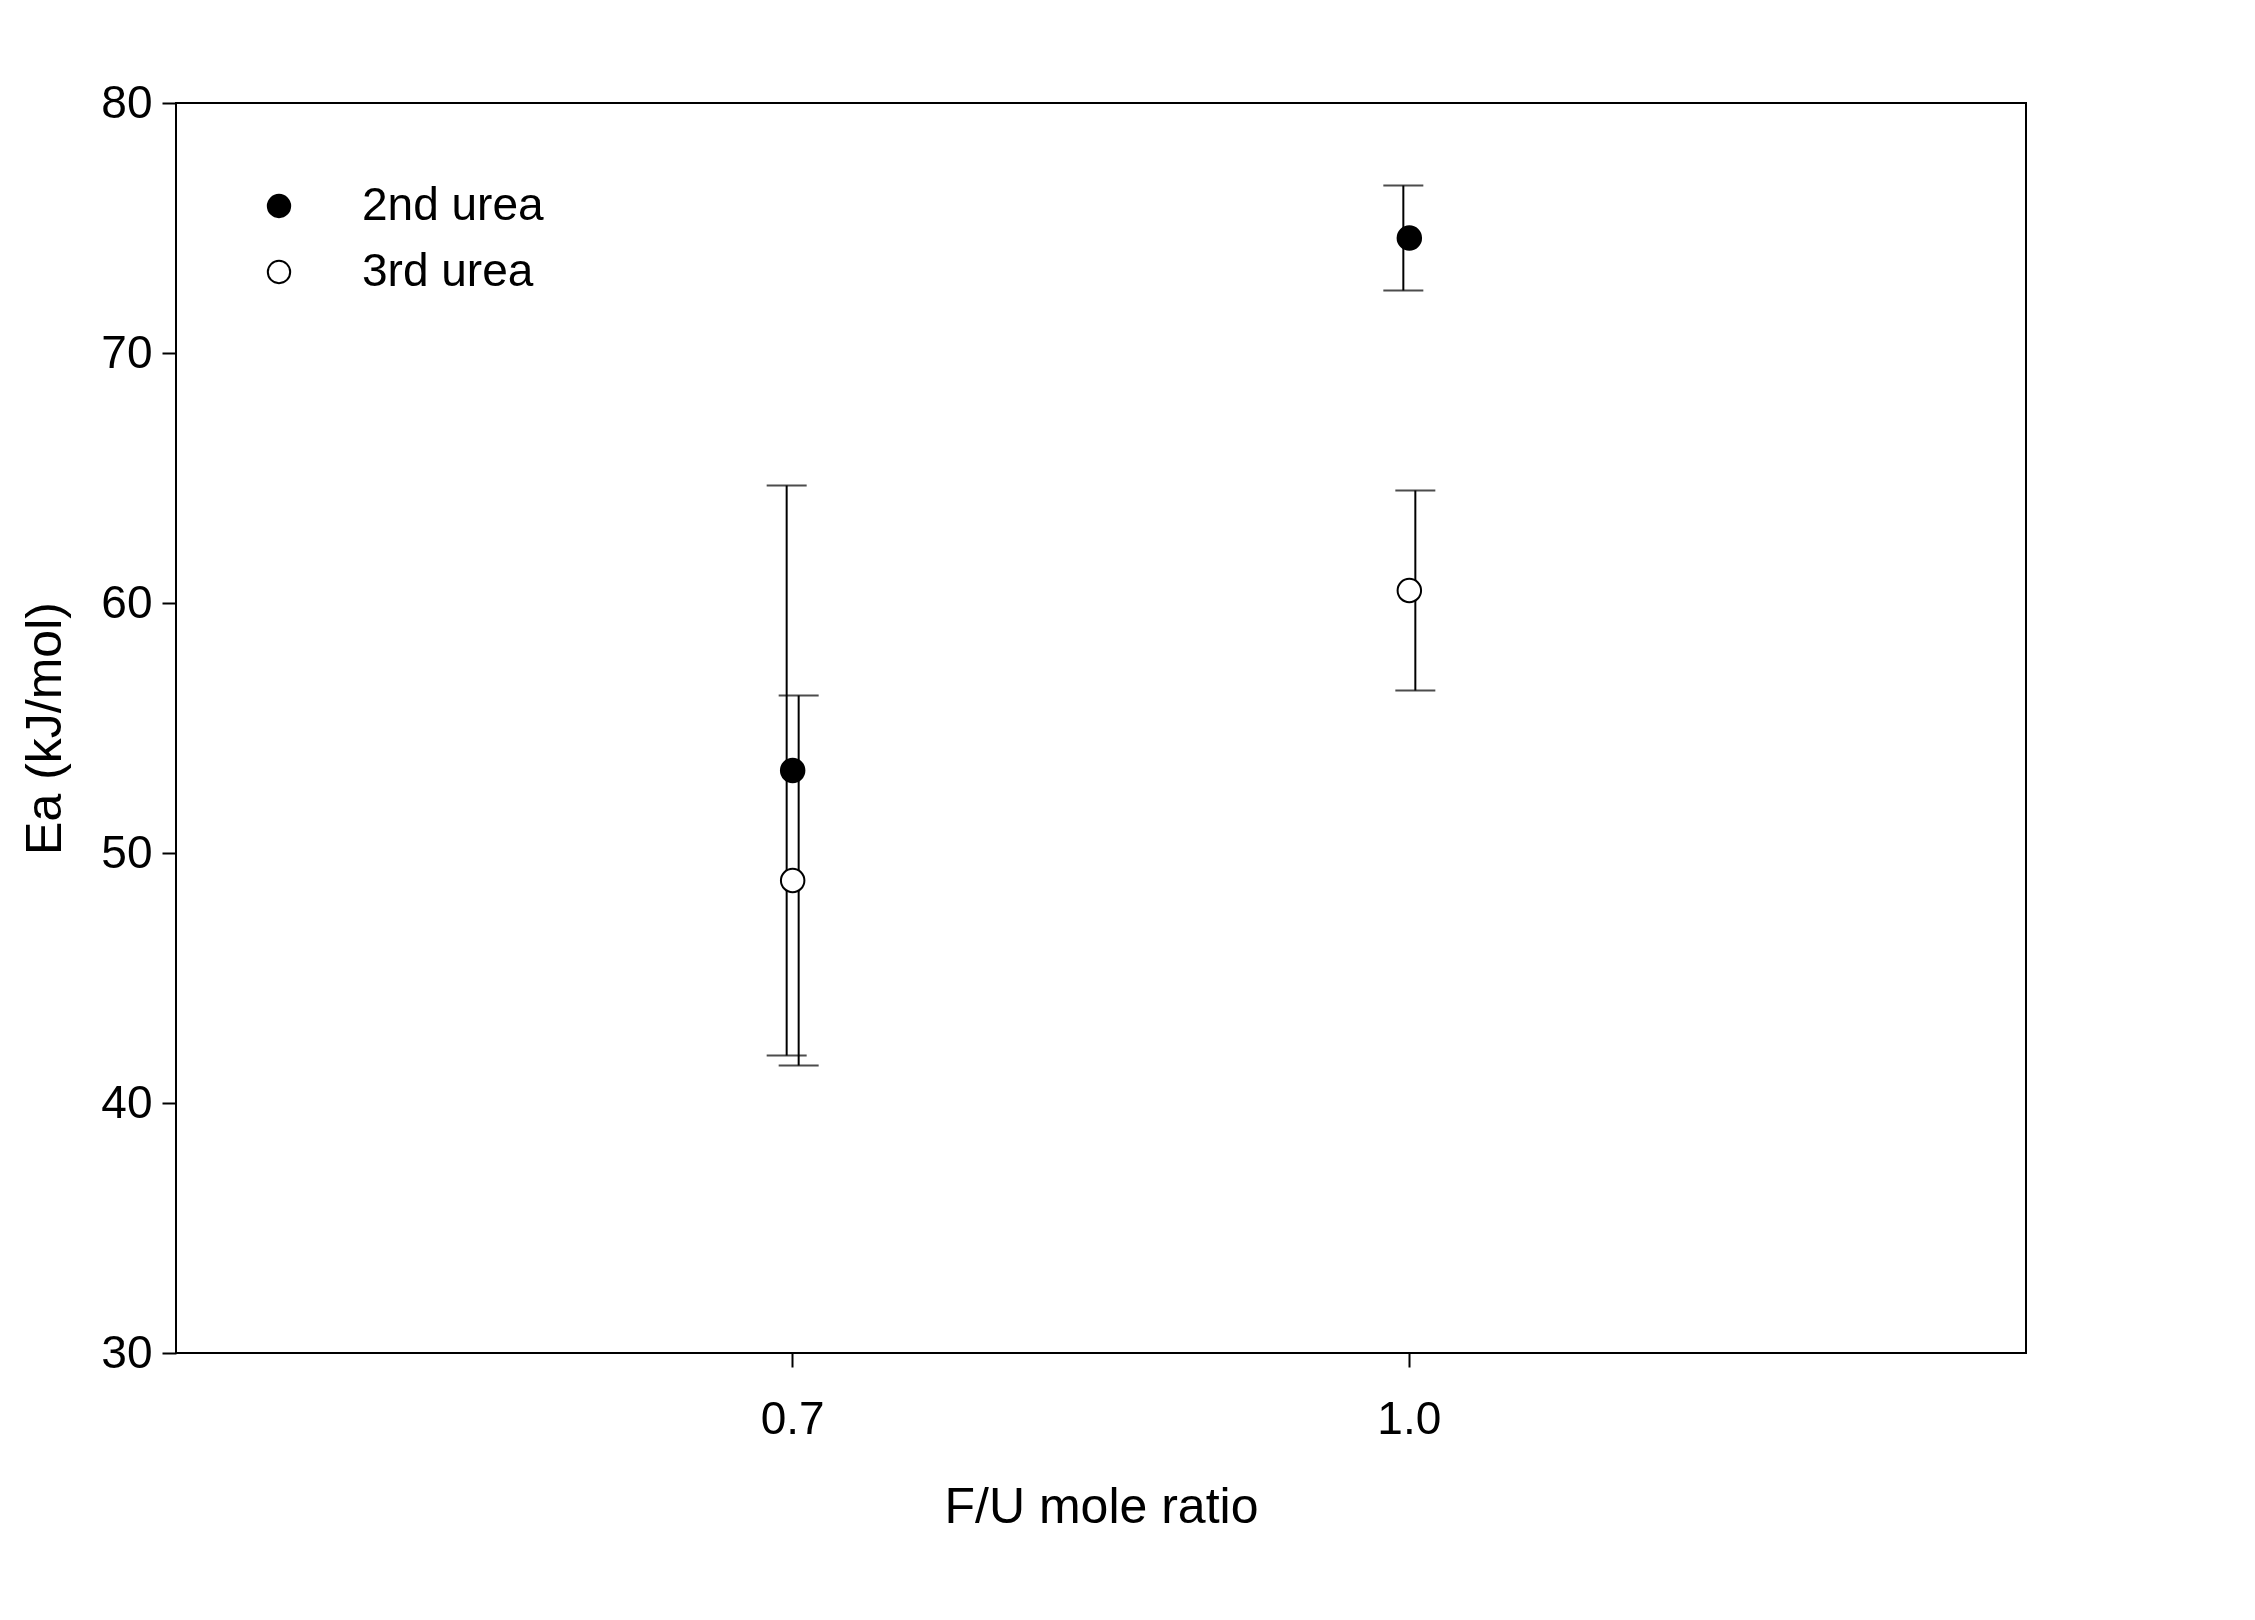  Describe the element at coordinates (1409, 1417) in the screenshot. I see `x-tick-label: 1.0` at that location.